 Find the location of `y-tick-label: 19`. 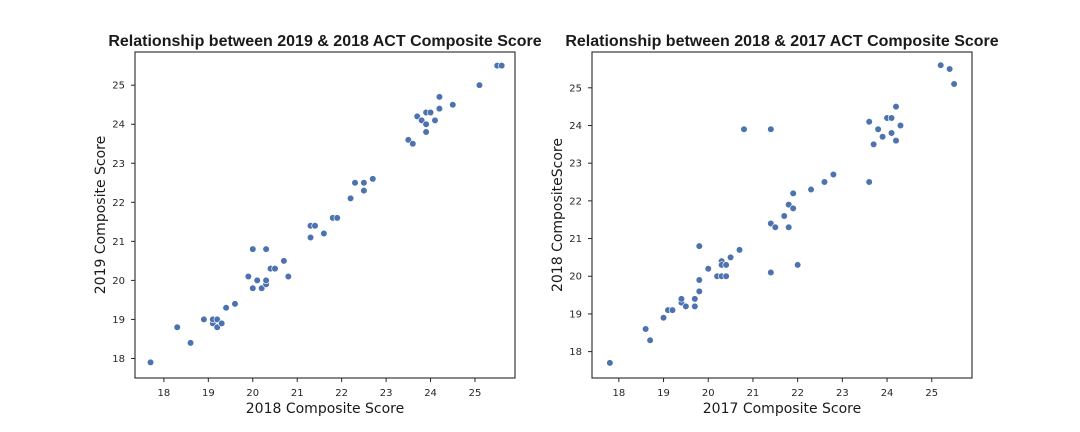

y-tick-label: 19 is located at coordinates (575, 314).